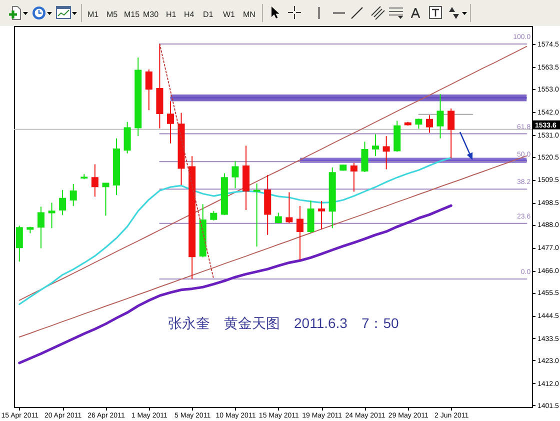 The height and width of the screenshot is (421, 560). Describe the element at coordinates (284, 323) in the screenshot. I see `annotation: 张永奎 黄金天图 2011.6.3 7：50` at that location.